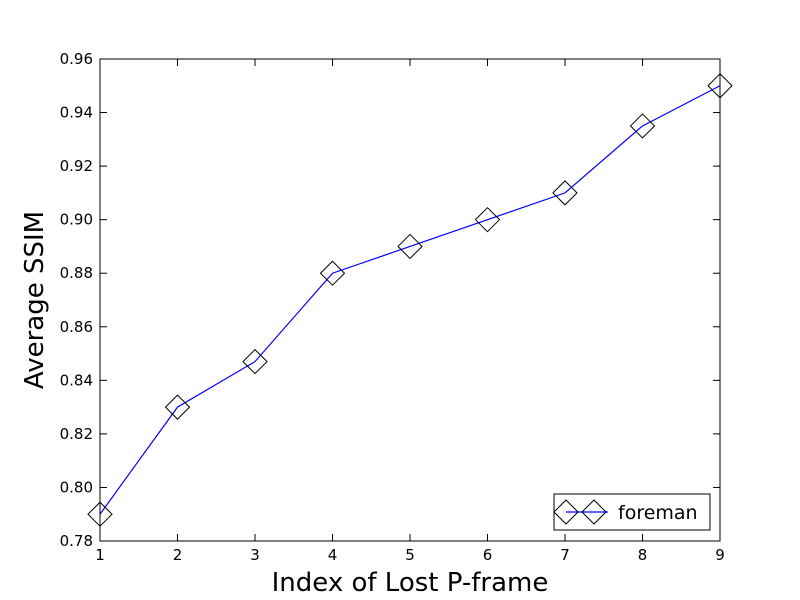 This screenshot has width=800, height=600. What do you see at coordinates (658, 513) in the screenshot?
I see `legend-label: foreman` at bounding box center [658, 513].